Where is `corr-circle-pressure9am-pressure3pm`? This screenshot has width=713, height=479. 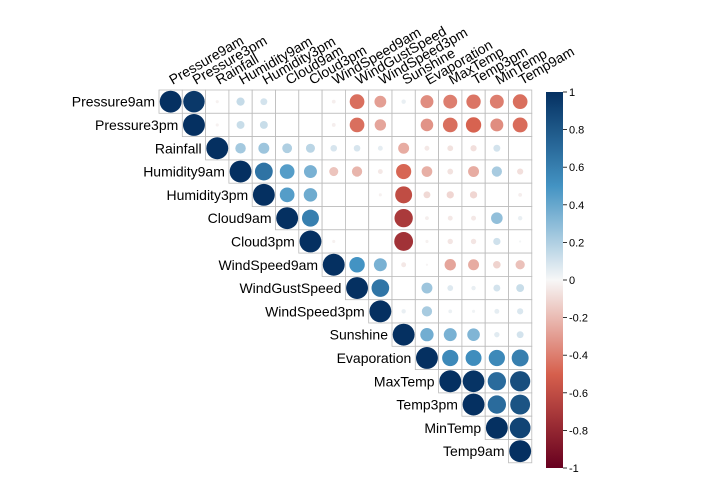
corr-circle-pressure9am-pressure3pm is located at coordinates (194, 101).